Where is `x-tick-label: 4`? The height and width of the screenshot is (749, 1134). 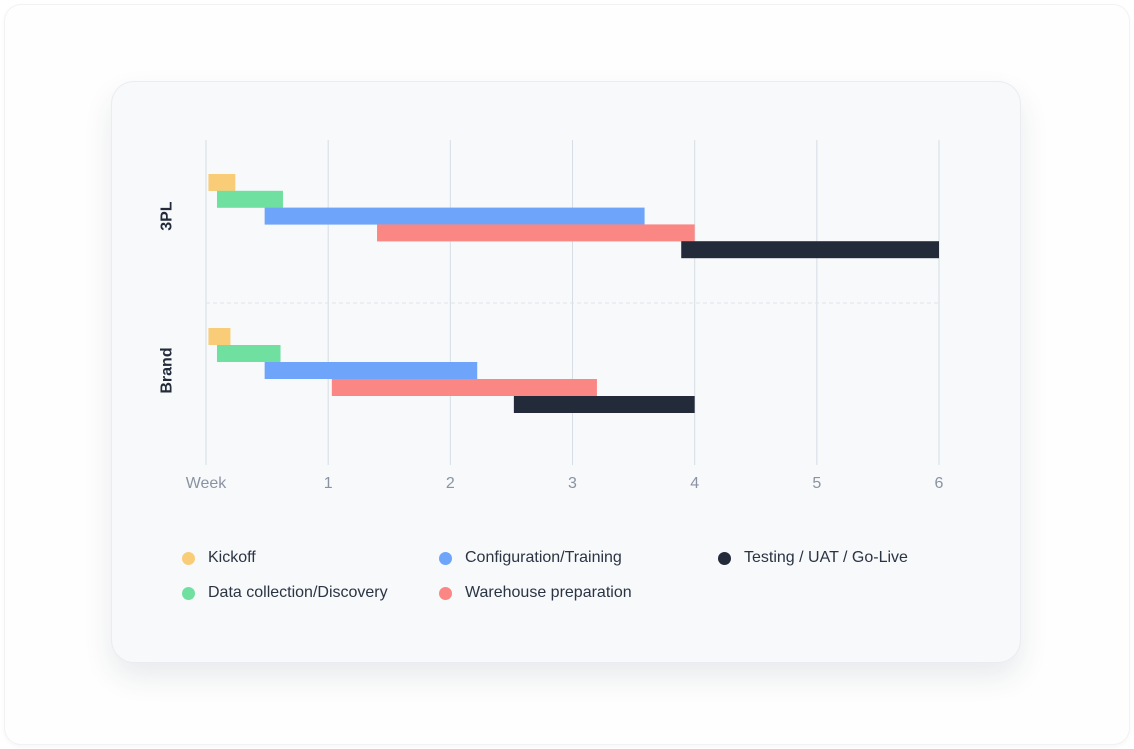 x-tick-label: 4 is located at coordinates (694, 483).